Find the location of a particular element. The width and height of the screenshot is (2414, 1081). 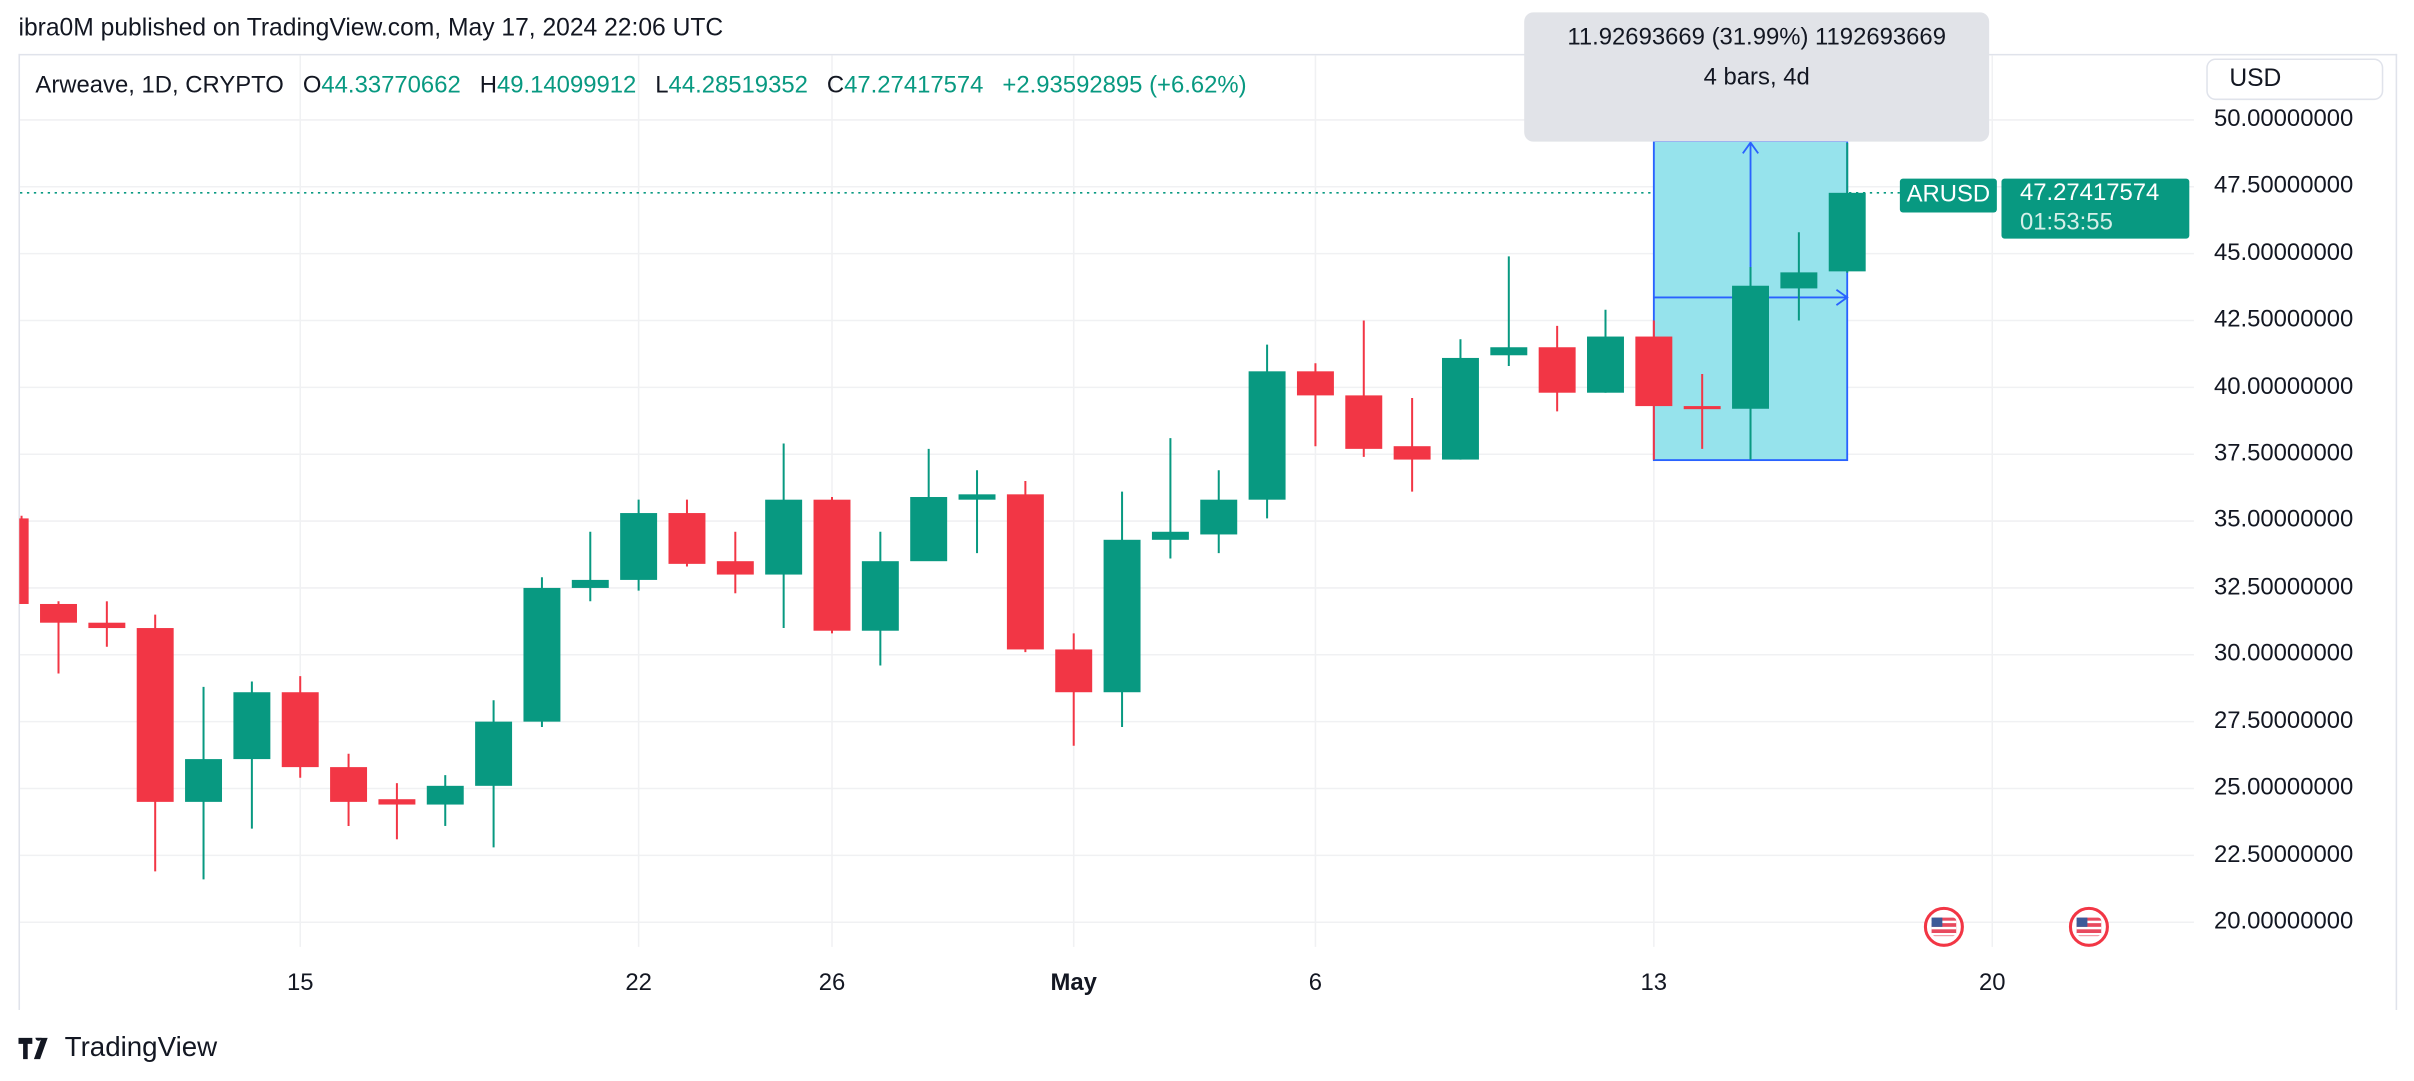

close-label: C is located at coordinates (835, 85).